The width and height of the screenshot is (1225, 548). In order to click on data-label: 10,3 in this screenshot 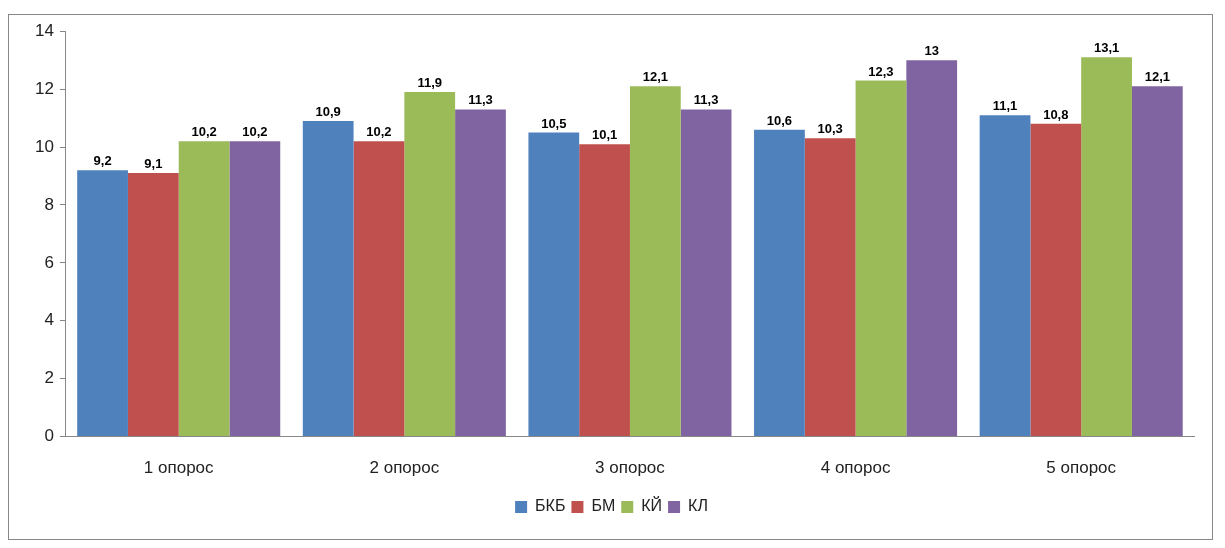, I will do `click(830, 129)`.